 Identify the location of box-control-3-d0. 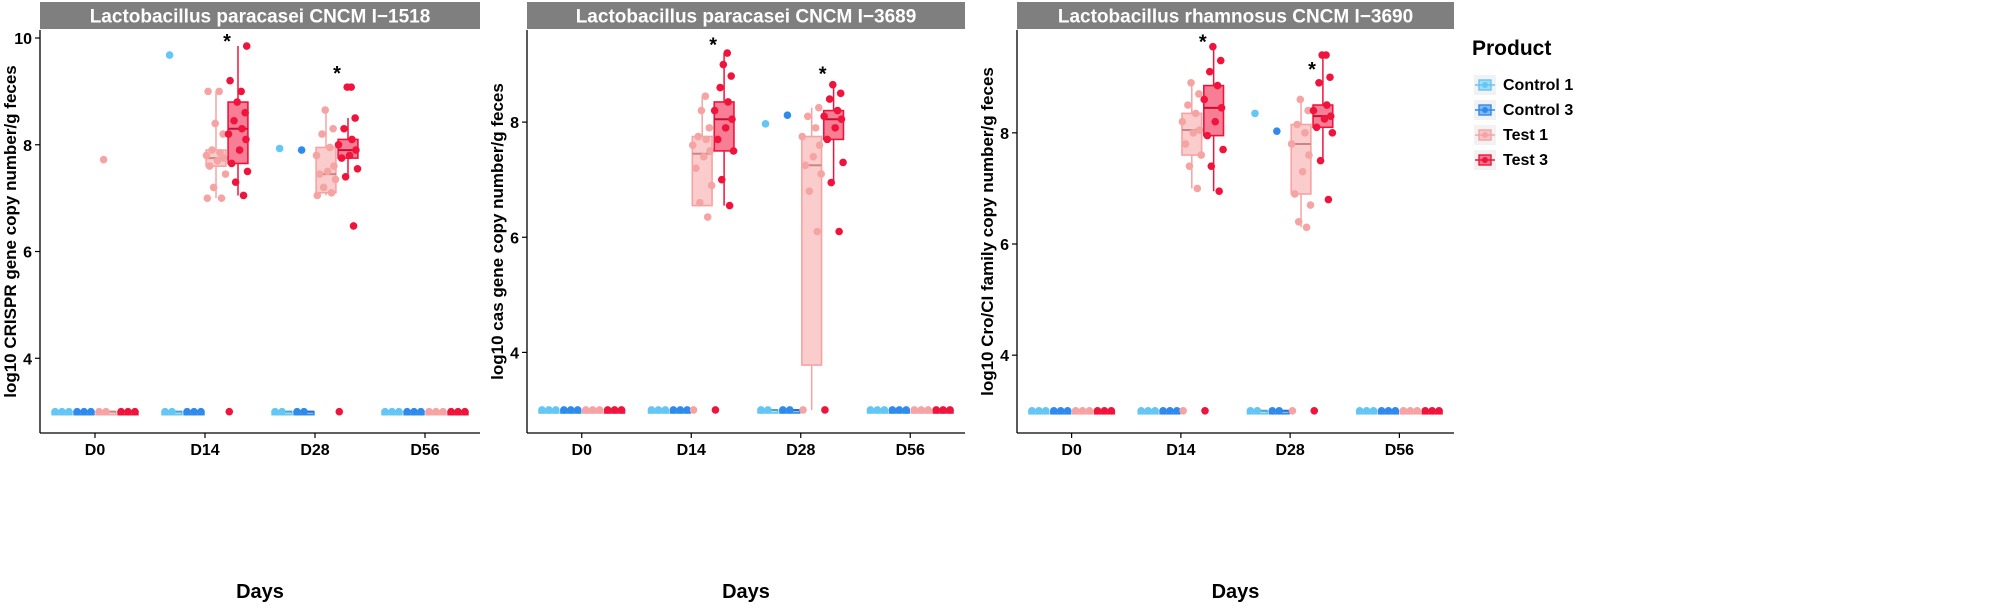
(84, 411).